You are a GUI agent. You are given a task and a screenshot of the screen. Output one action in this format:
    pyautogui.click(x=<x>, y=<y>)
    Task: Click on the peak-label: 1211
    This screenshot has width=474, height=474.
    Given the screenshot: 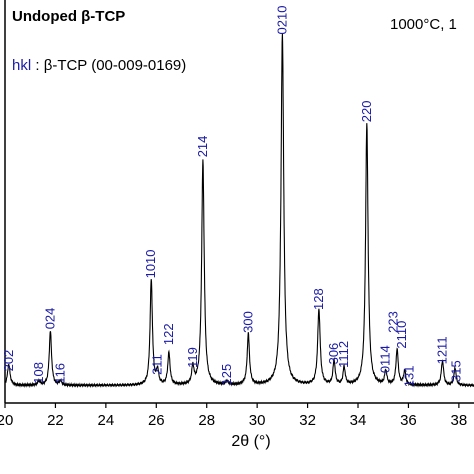 What is the action you would take?
    pyautogui.click(x=441, y=350)
    